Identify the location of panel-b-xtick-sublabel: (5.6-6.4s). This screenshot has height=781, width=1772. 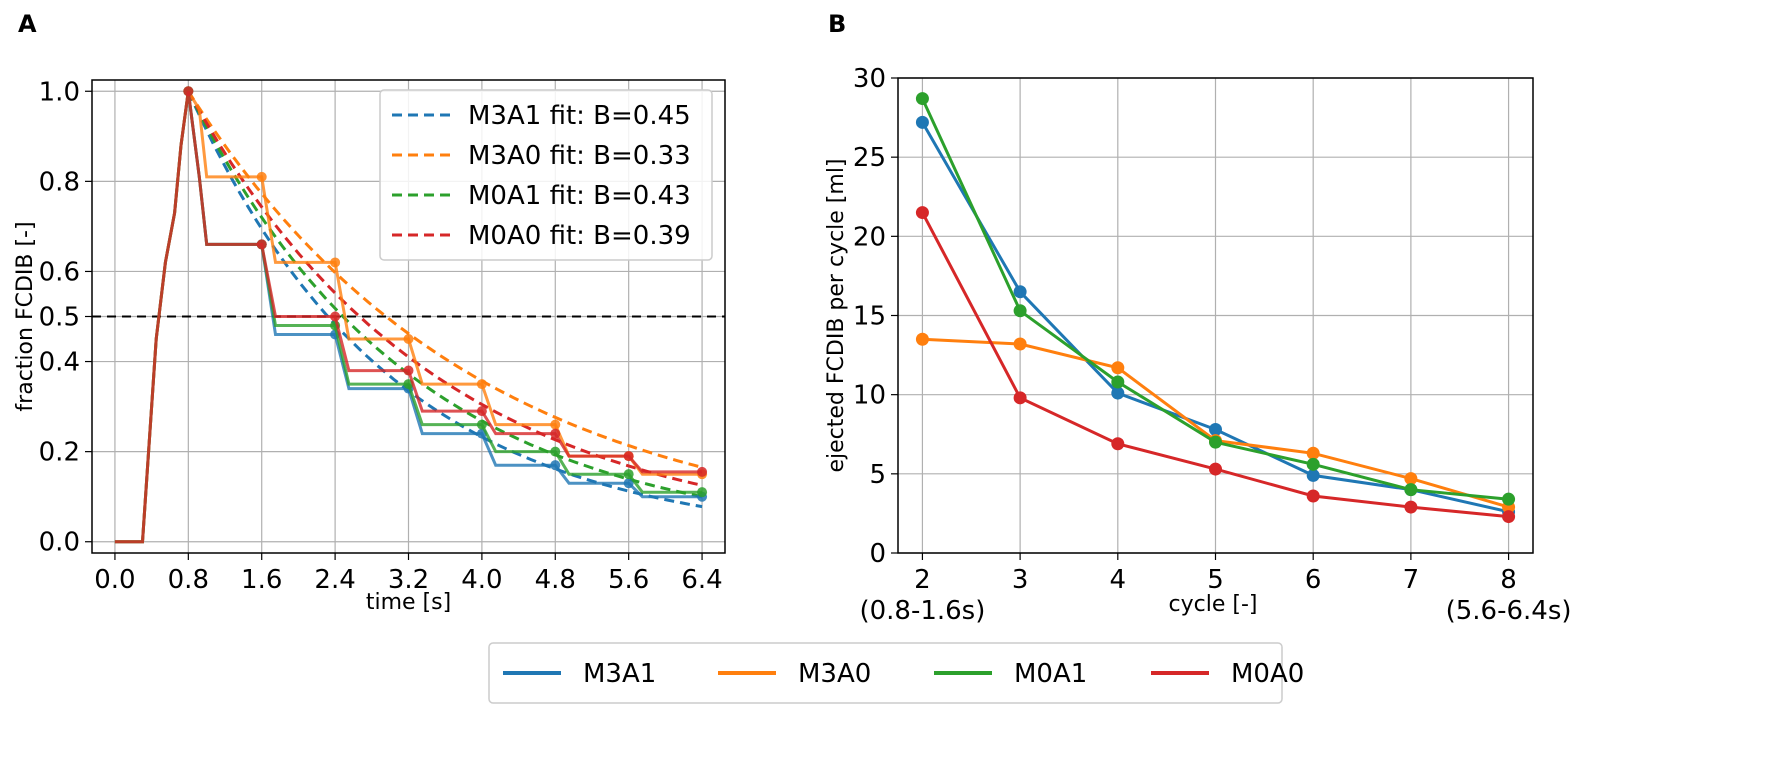
(1509, 611).